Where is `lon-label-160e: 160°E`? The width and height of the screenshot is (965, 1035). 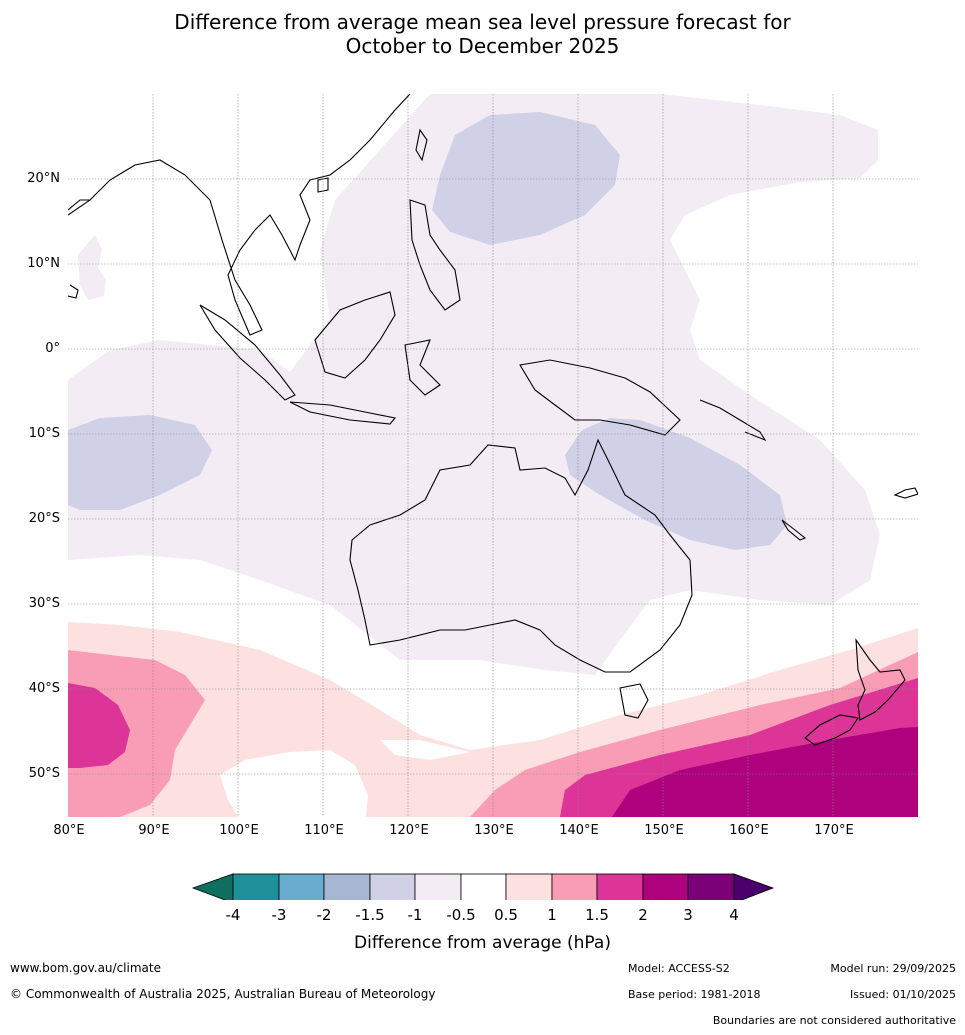 lon-label-160e: 160°E is located at coordinates (749, 830).